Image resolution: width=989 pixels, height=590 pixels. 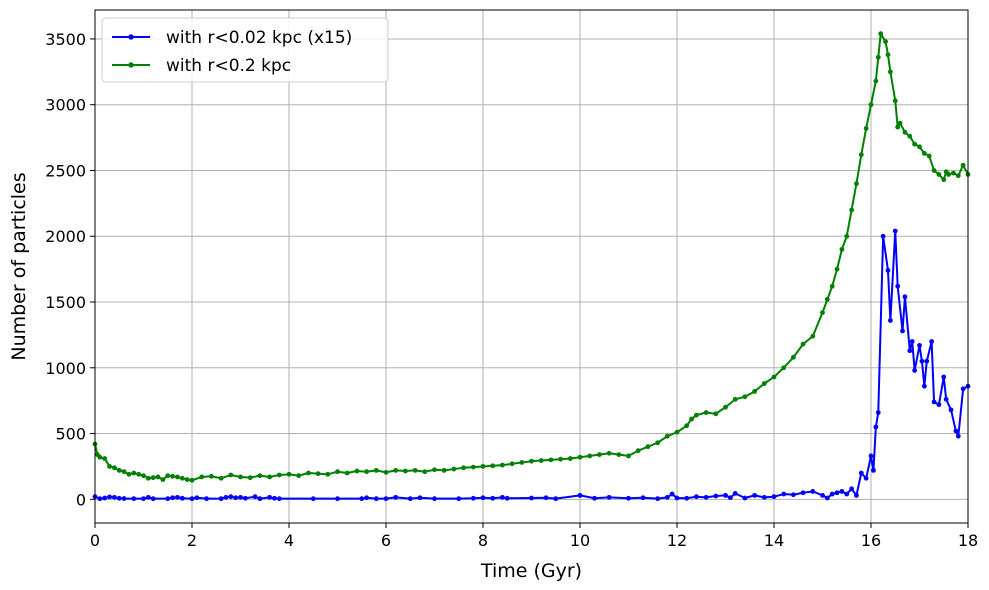 I want to click on x-tick-label: 10, so click(x=580, y=540).